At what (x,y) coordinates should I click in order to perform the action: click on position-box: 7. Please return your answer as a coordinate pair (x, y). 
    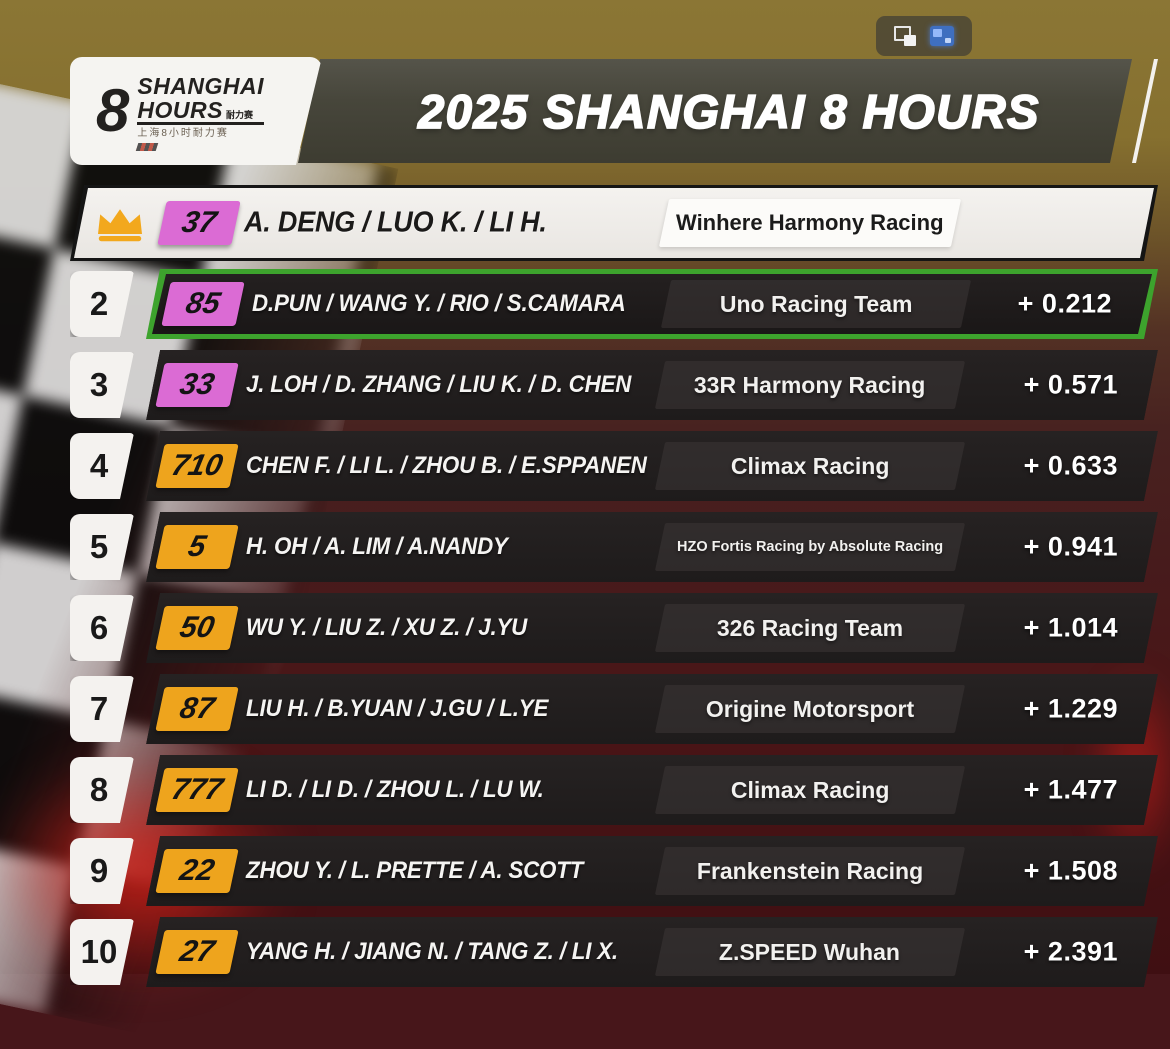
    Looking at the image, I should click on (102, 709).